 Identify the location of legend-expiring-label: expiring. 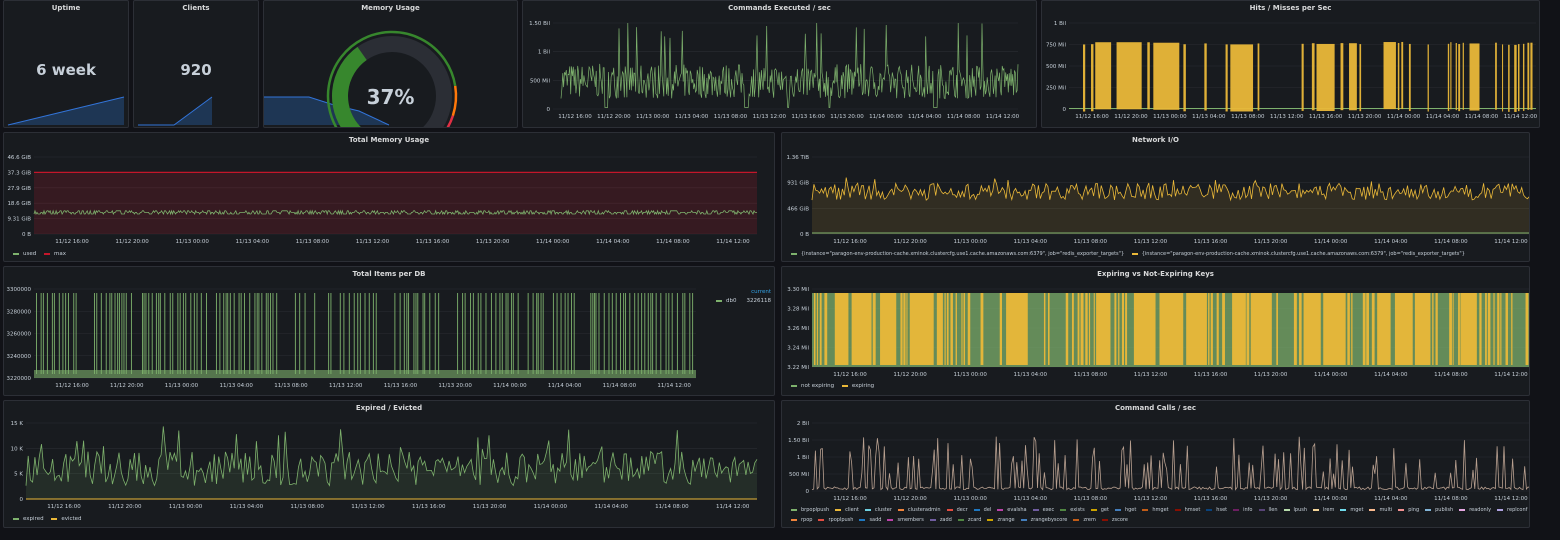
(863, 386).